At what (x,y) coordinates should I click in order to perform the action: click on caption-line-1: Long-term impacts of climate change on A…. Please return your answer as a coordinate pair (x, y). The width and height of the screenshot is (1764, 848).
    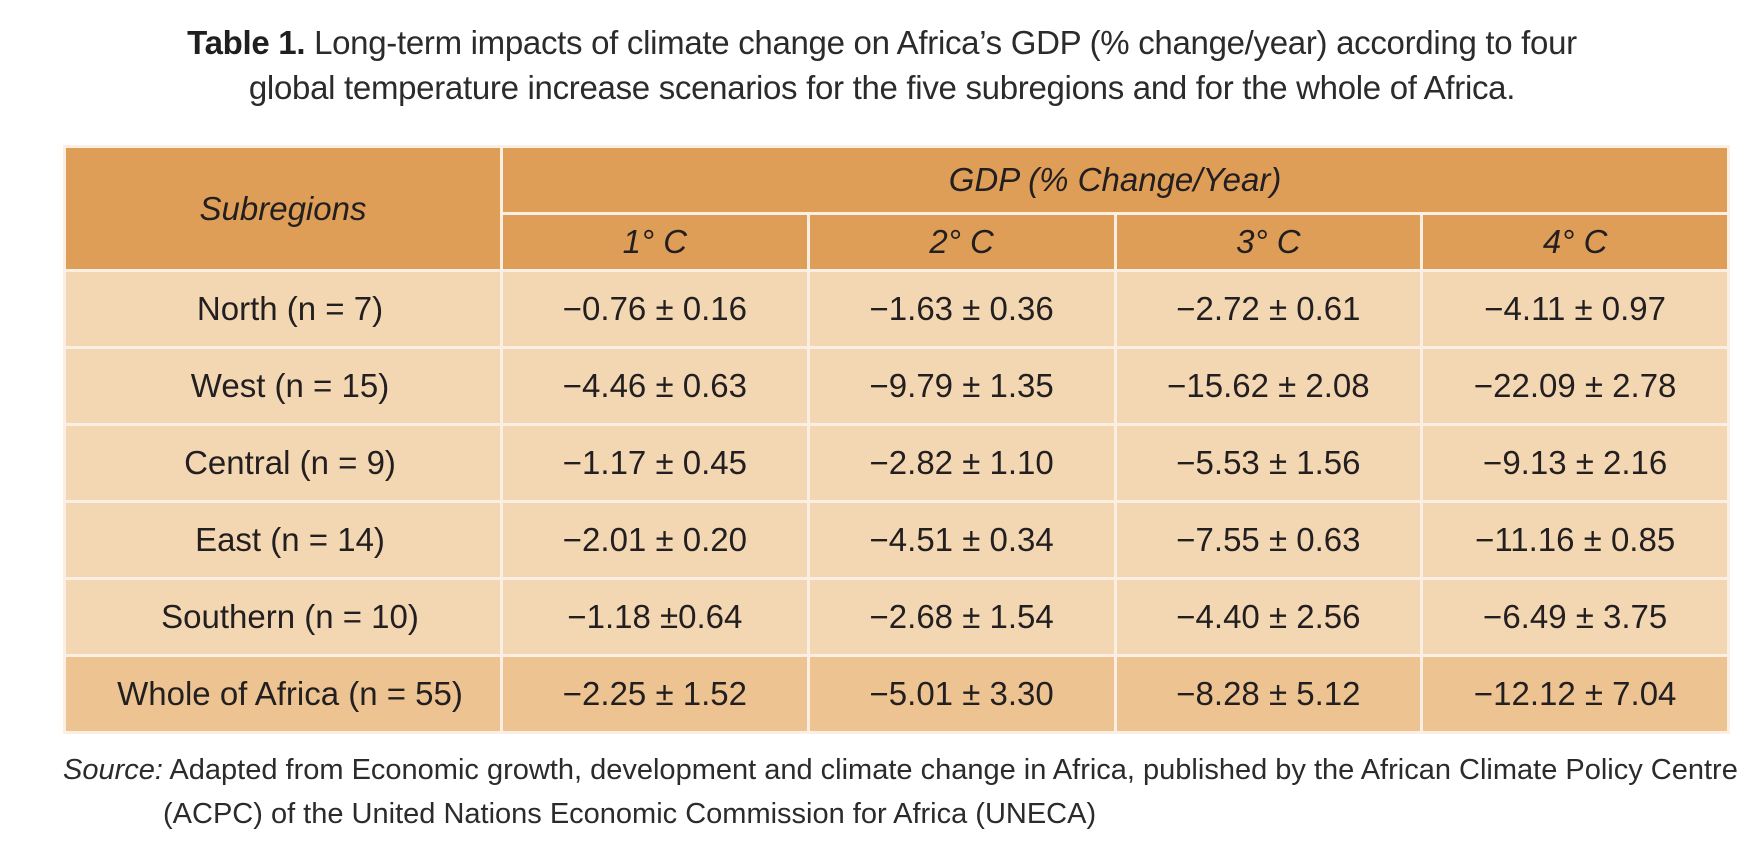
    Looking at the image, I should click on (941, 42).